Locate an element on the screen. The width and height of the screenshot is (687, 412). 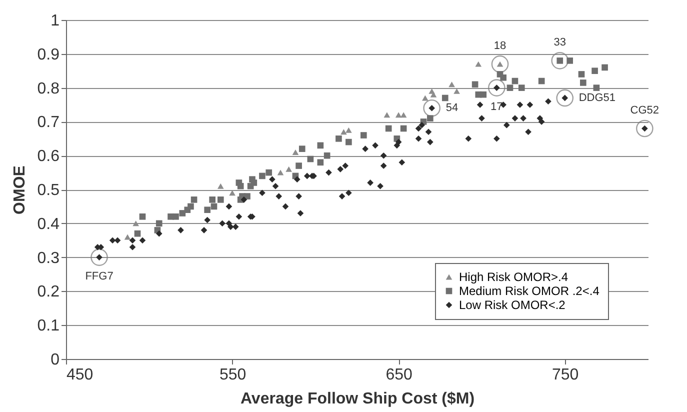
y-tick-label: 0.6 is located at coordinates (48, 157).